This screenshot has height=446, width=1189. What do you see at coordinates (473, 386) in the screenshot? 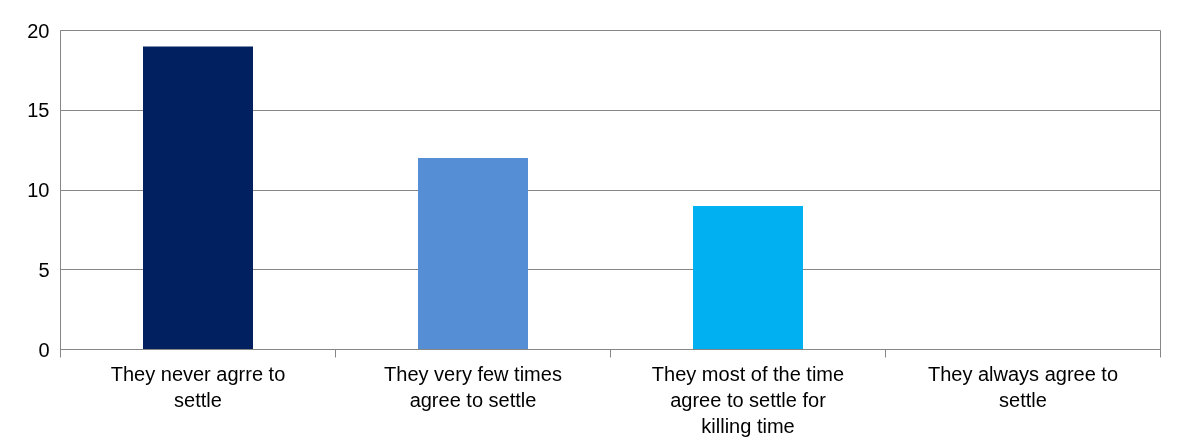
I see `x-tick-label: They very few times agree to settle` at bounding box center [473, 386].